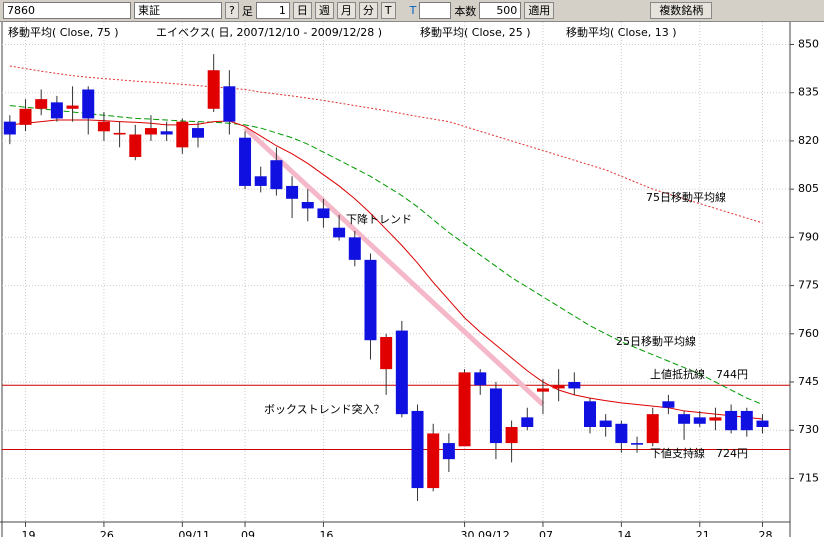  What do you see at coordinates (681, 10) in the screenshot?
I see `multi-button: 複数銘柄` at bounding box center [681, 10].